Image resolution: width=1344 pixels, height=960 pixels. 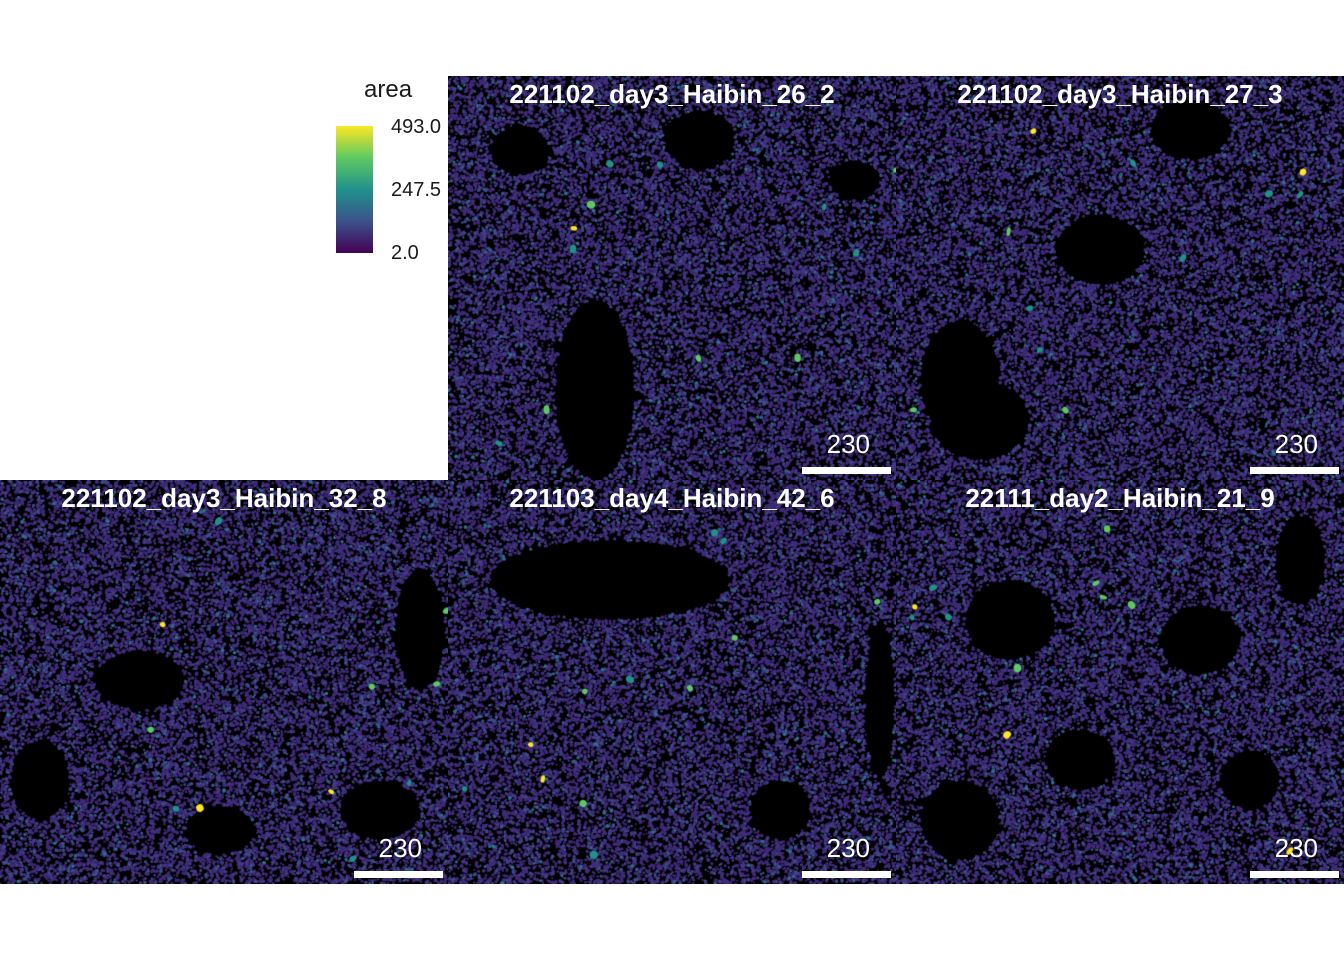 What do you see at coordinates (354, 189) in the screenshot?
I see `legend-colorbar` at bounding box center [354, 189].